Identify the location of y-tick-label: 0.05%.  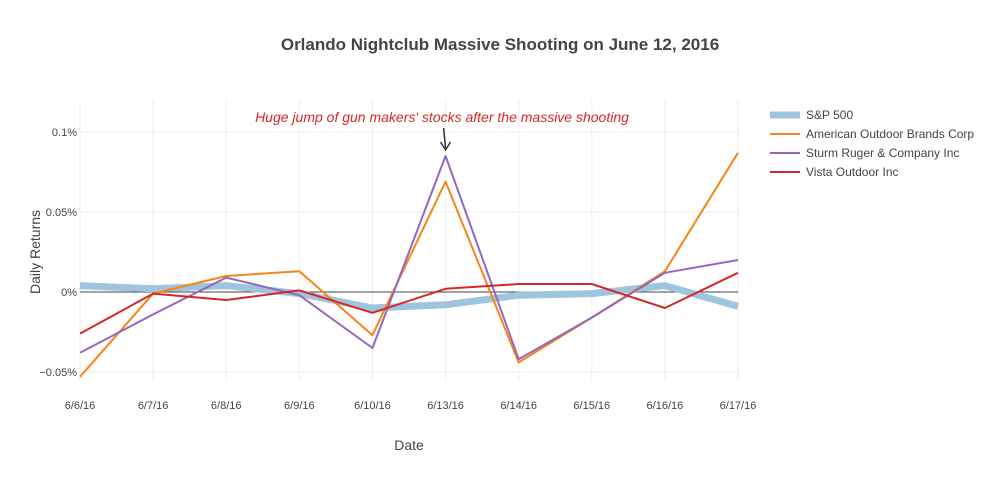
(61, 213).